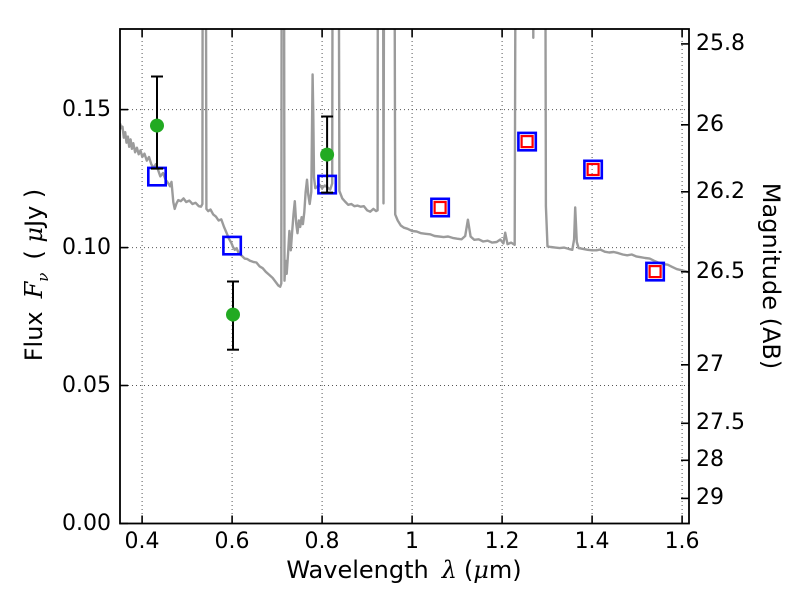  Describe the element at coordinates (502, 541) in the screenshot. I see `x-tick-label: 1.2` at that location.